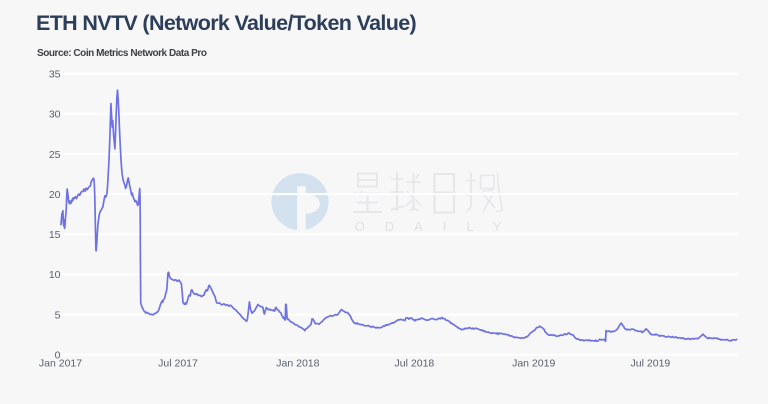 This screenshot has height=404, width=768. What do you see at coordinates (55, 195) in the screenshot?
I see `svg-text: 20` at bounding box center [55, 195].